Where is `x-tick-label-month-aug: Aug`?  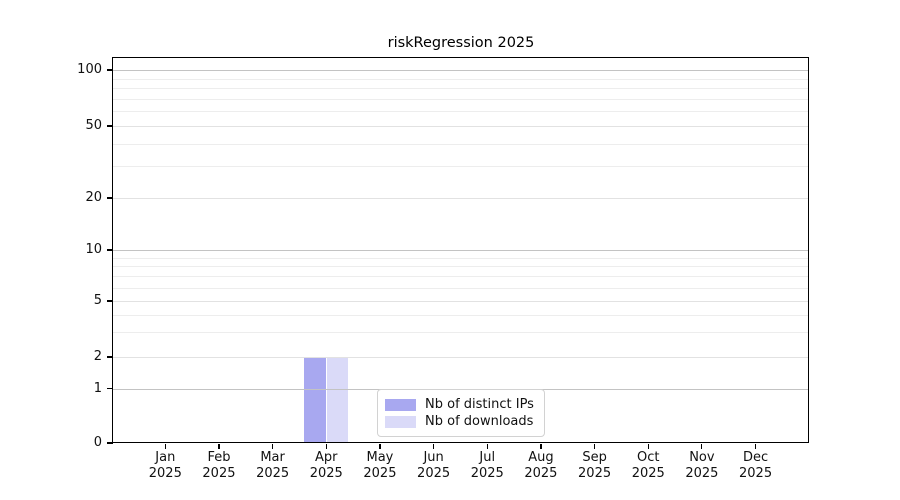
x-tick-label-month-aug: Aug is located at coordinates (541, 457).